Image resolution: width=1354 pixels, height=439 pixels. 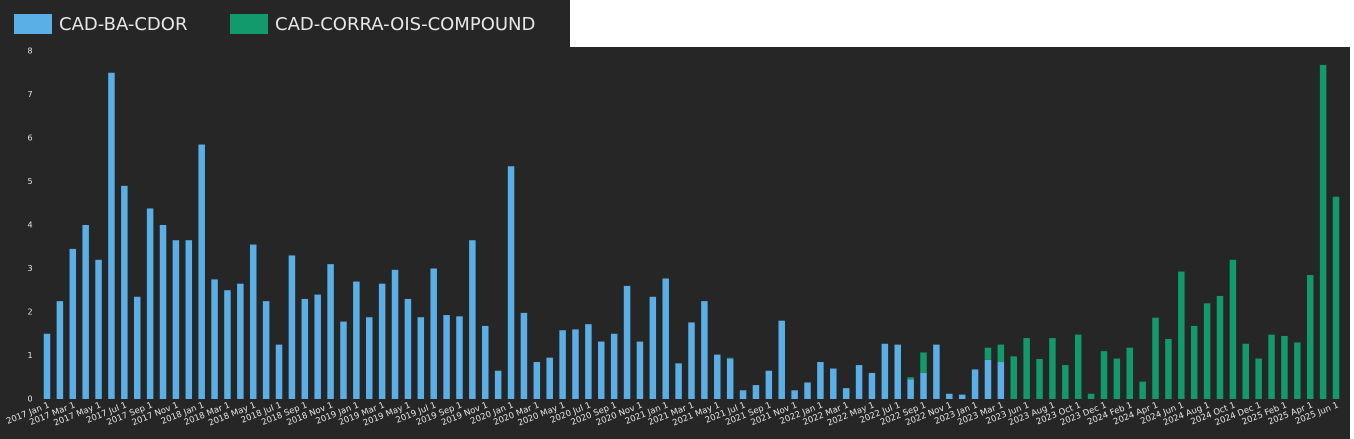 What do you see at coordinates (29, 399) in the screenshot?
I see `y-tick-label: 0` at bounding box center [29, 399].